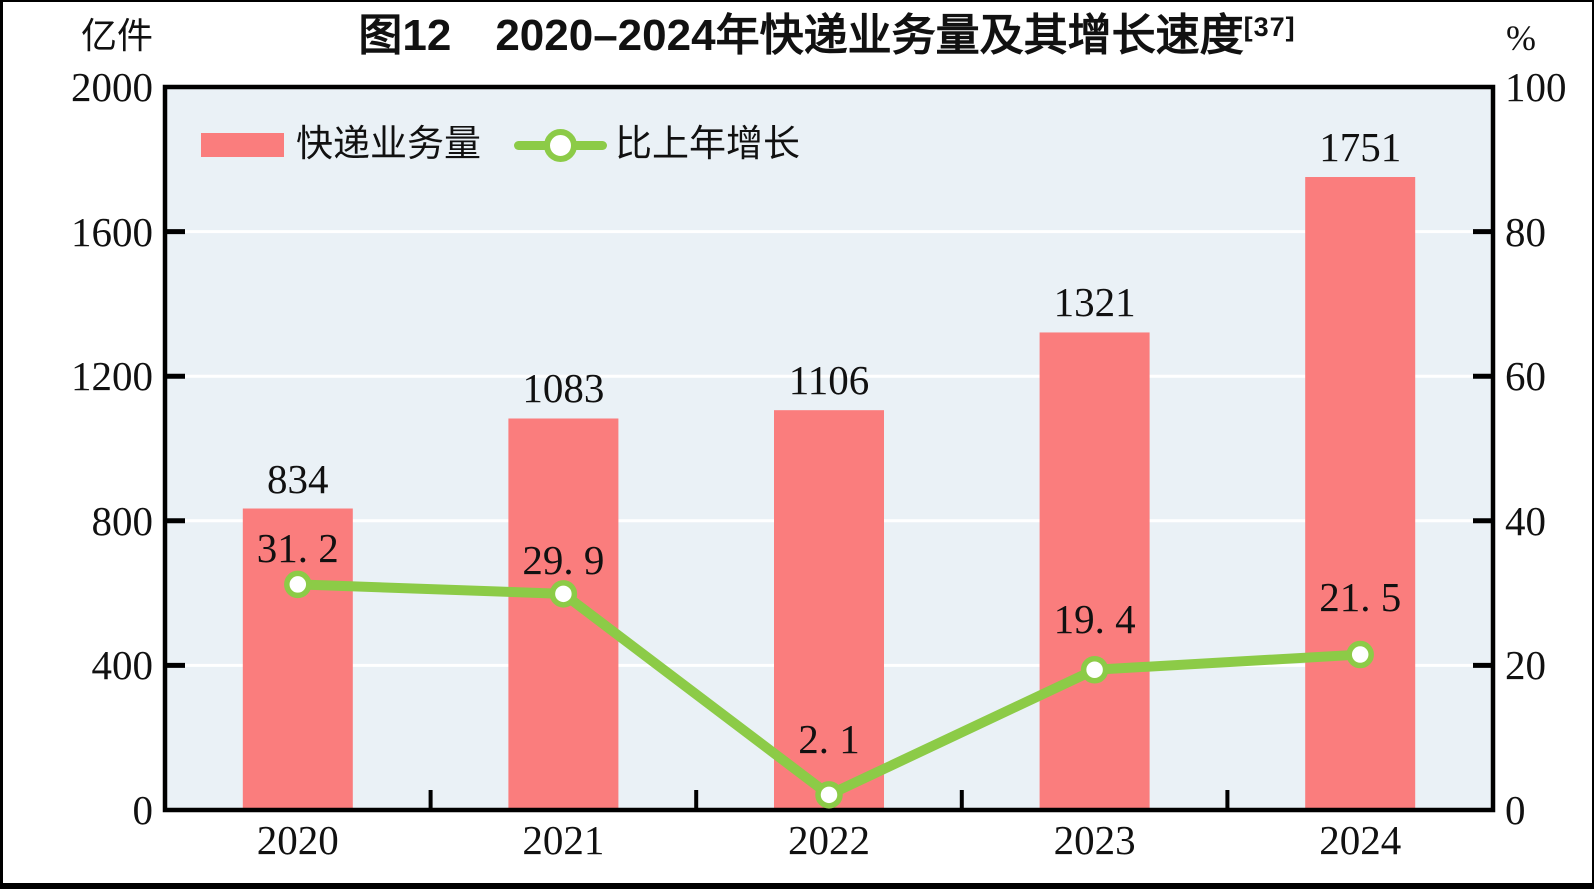 This screenshot has width=1594, height=889. What do you see at coordinates (563, 594) in the screenshot?
I see `line-marker-2021` at bounding box center [563, 594].